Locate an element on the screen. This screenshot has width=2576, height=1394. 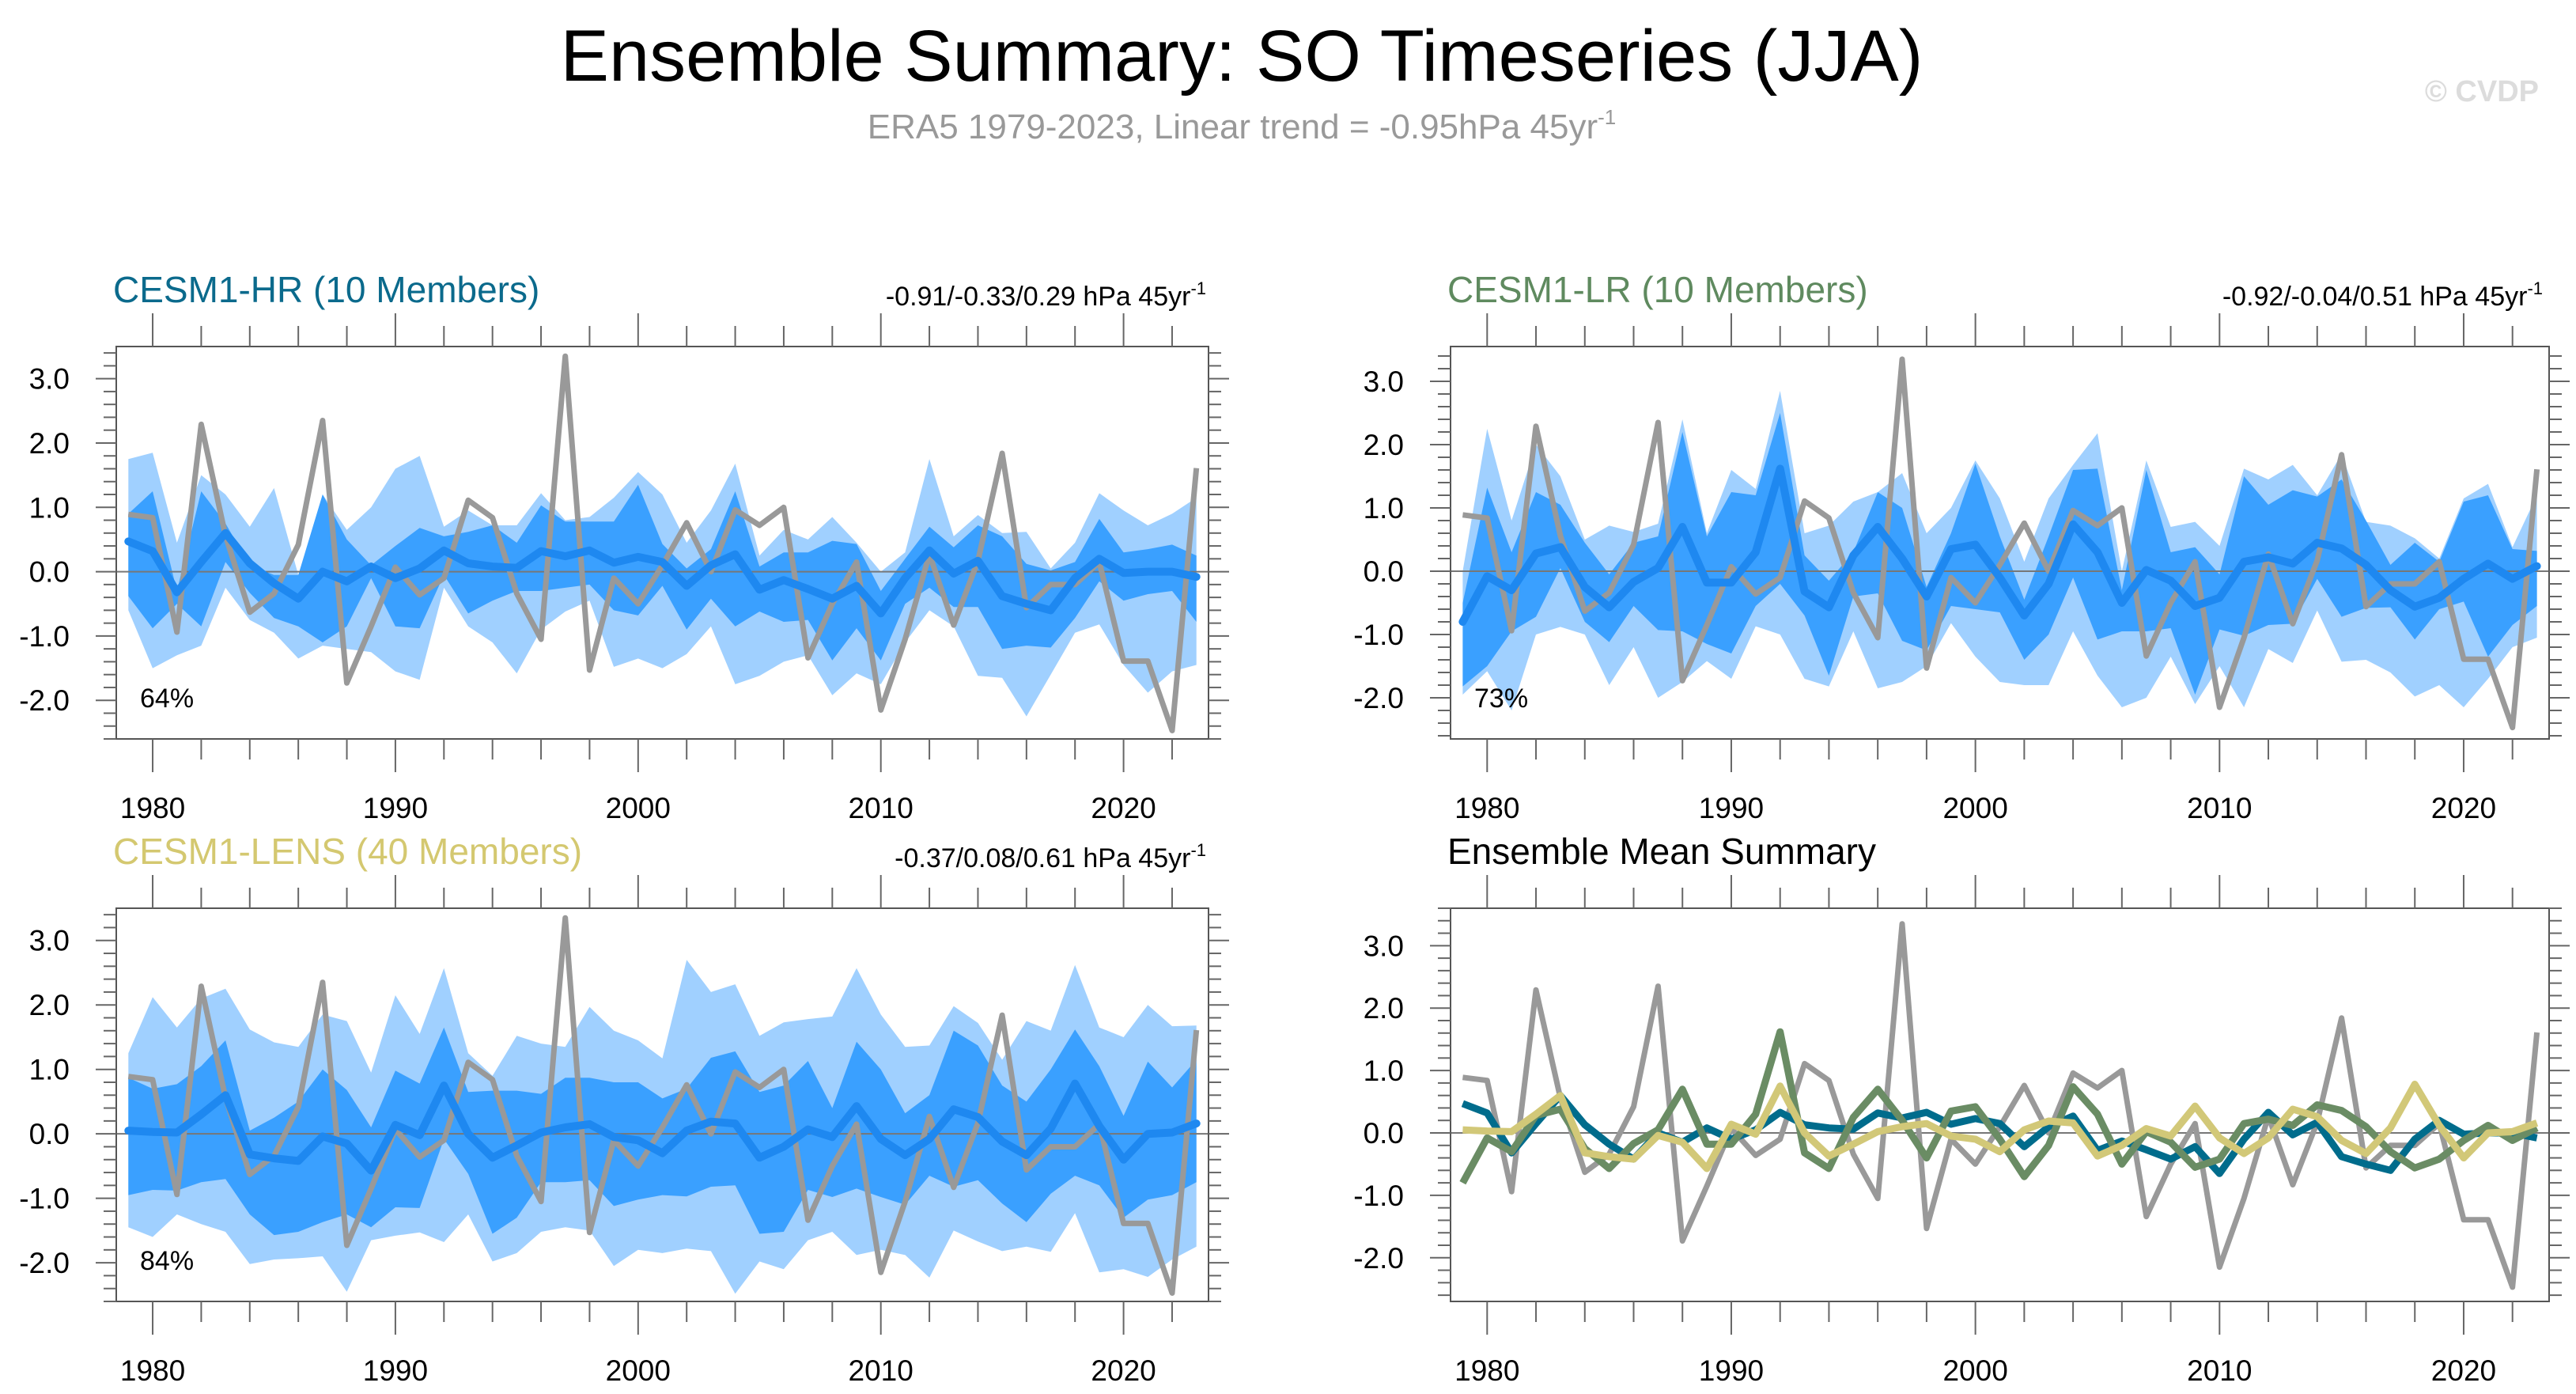
trend-label-cesm1-lr: -0.92/-0.04/0.51 hPa 45yr-1 is located at coordinates (2382, 295).